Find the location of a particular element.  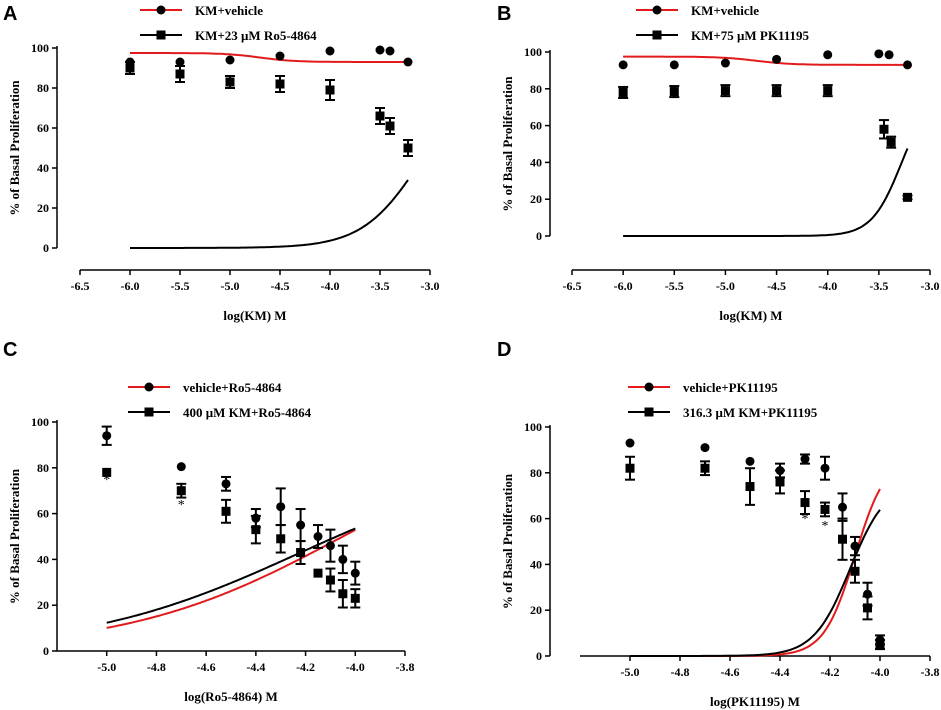

legend-entry-1: vehicle+Ro5-4864 is located at coordinates (205, 387).